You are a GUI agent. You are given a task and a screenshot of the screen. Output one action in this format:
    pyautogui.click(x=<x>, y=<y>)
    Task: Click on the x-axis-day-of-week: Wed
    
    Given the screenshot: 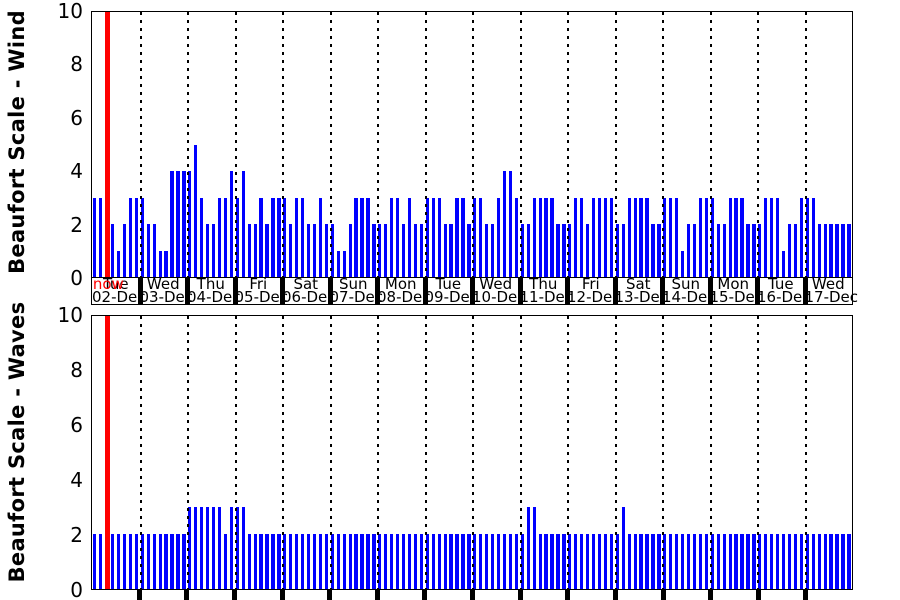 What is the action you would take?
    pyautogui.click(x=496, y=284)
    